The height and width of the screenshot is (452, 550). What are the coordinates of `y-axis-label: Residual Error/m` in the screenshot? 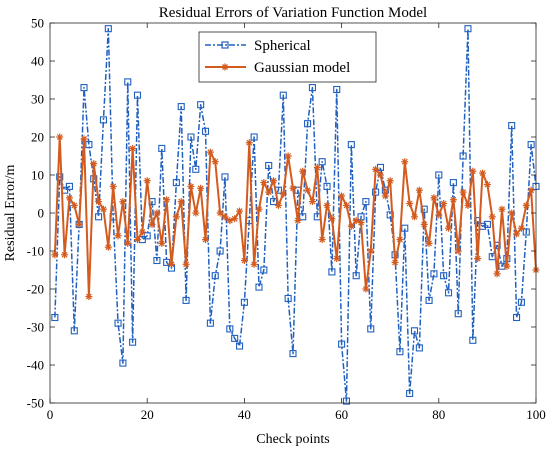 It's located at (10, 212).